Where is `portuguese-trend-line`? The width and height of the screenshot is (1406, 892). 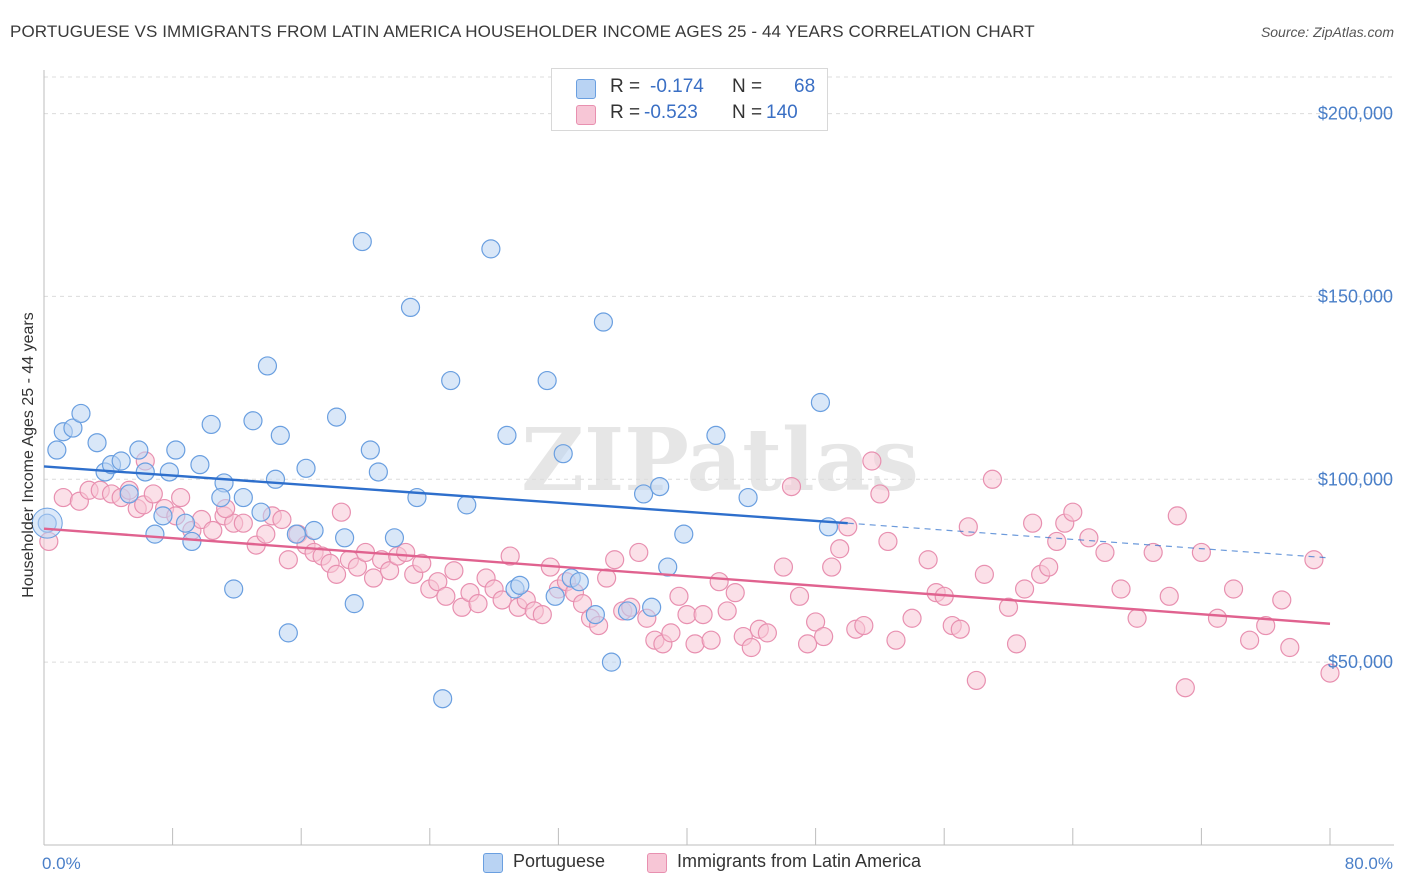
portuguese-trend-line is located at coordinates (445, 495).